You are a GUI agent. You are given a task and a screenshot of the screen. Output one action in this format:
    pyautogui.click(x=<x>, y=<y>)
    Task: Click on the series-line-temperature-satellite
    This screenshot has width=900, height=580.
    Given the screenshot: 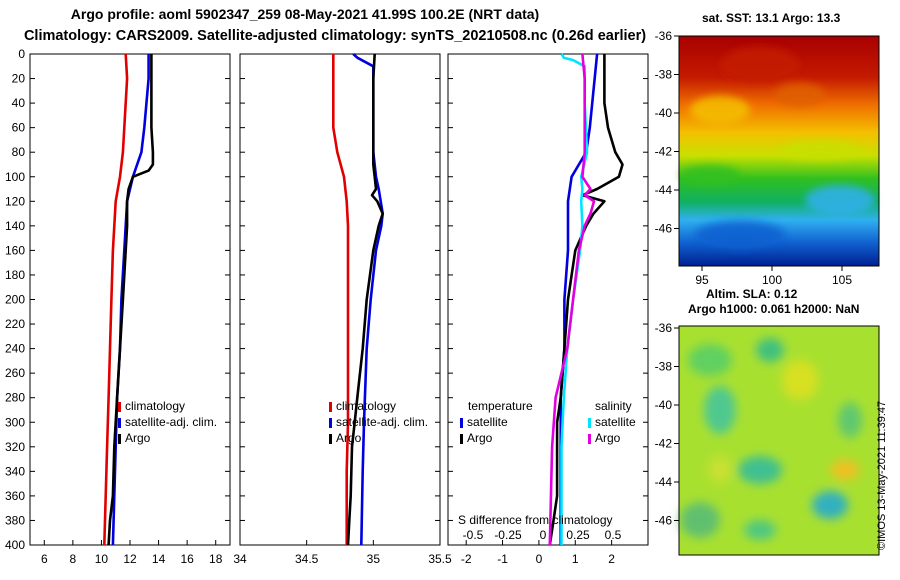 What is the action you would take?
    pyautogui.click(x=579, y=299)
    